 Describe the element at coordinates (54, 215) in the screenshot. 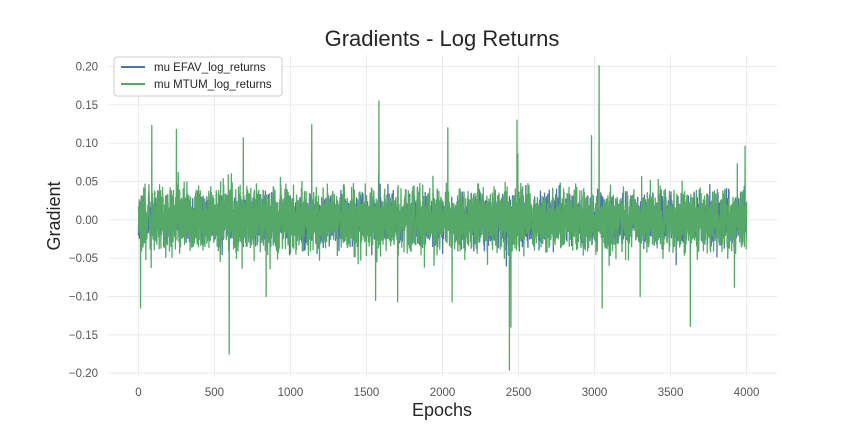

I see `y-axis-label: Gradient` at that location.